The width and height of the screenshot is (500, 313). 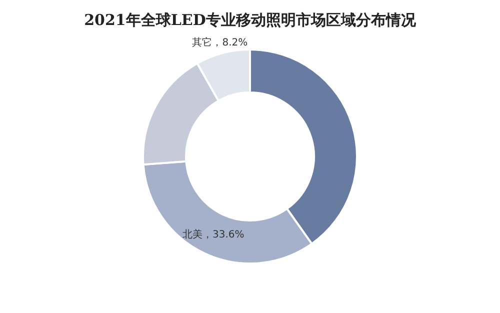 I want to click on chart-title: 2021年全球LED专业移动照明市场区域分布情况, so click(x=250, y=20).